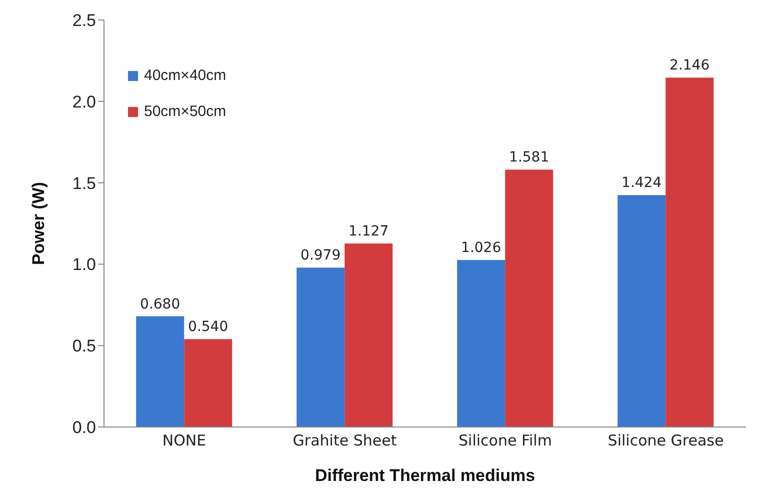 This screenshot has width=758, height=493. What do you see at coordinates (84, 346) in the screenshot?
I see `y-tick-label: 0.5` at bounding box center [84, 346].